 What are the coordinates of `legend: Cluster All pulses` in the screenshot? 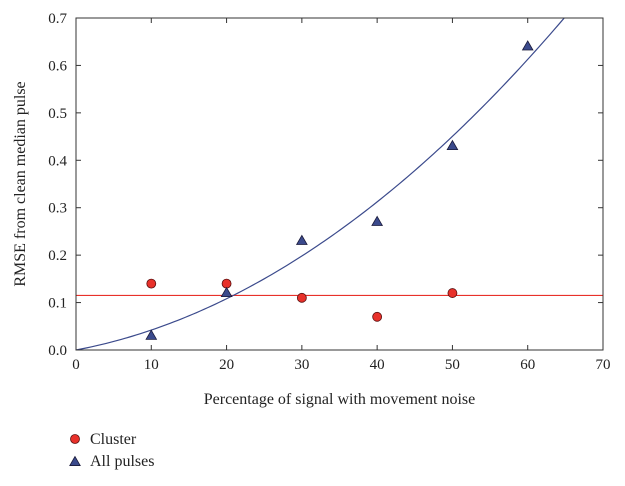 It's located at (111, 450).